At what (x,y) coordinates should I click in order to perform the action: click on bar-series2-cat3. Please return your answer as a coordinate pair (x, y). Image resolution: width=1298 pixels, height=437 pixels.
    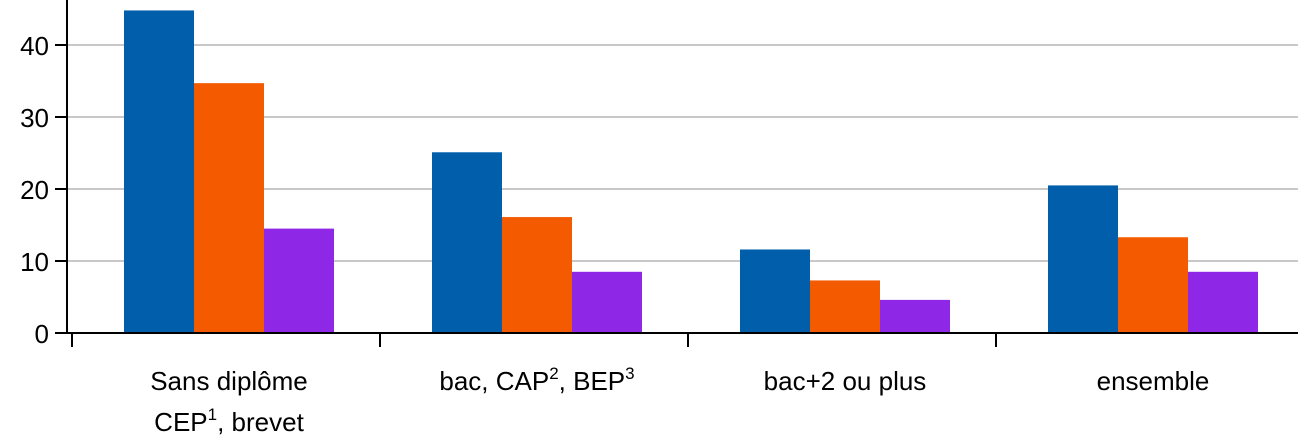
    Looking at the image, I should click on (845, 306).